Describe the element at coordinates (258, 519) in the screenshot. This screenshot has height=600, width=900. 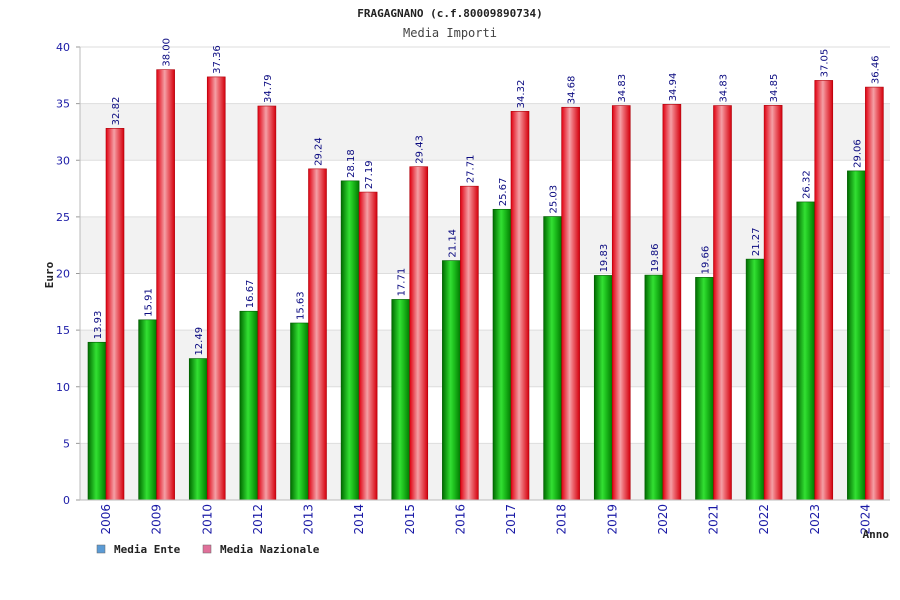
I see `x-tick-label: 2012` at that location.